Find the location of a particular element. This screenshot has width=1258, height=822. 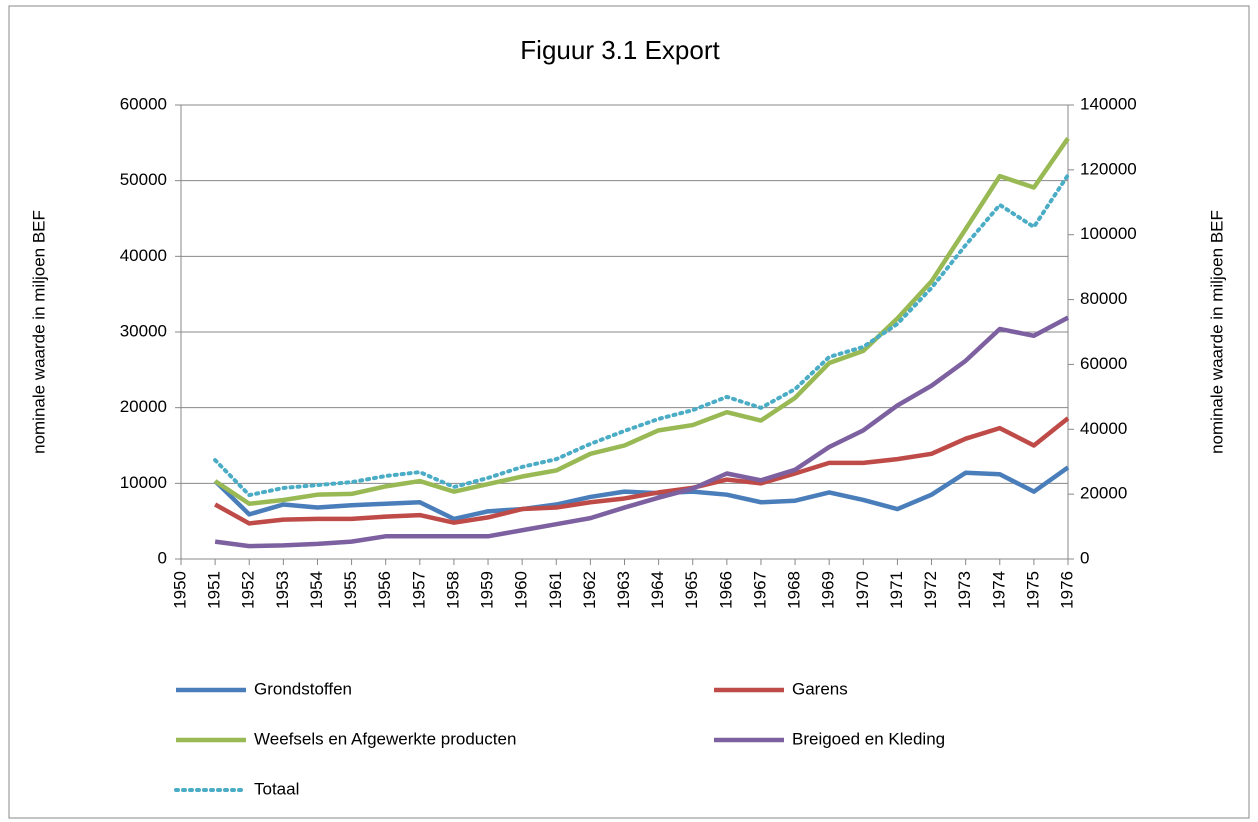

x-tick-label: 1958 is located at coordinates (452, 590).